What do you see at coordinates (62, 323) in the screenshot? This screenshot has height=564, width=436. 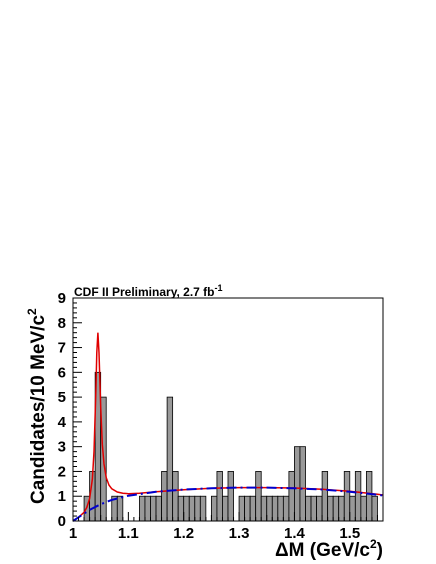 I see `y-tick-label: 8` at bounding box center [62, 323].